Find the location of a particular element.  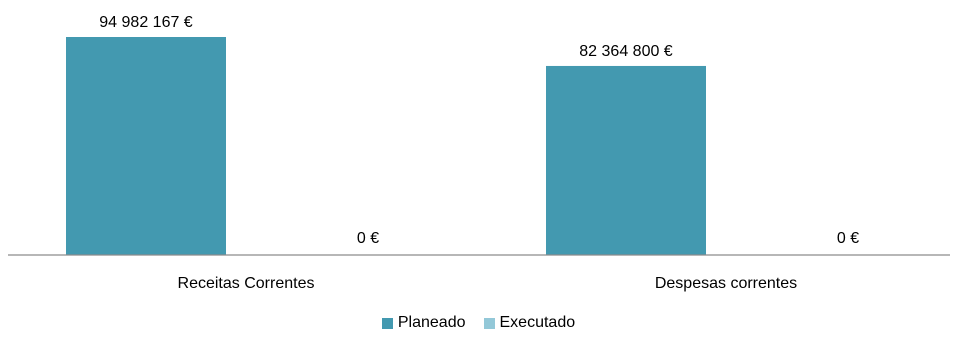

data-label-executado-0: 0 € is located at coordinates (368, 238).